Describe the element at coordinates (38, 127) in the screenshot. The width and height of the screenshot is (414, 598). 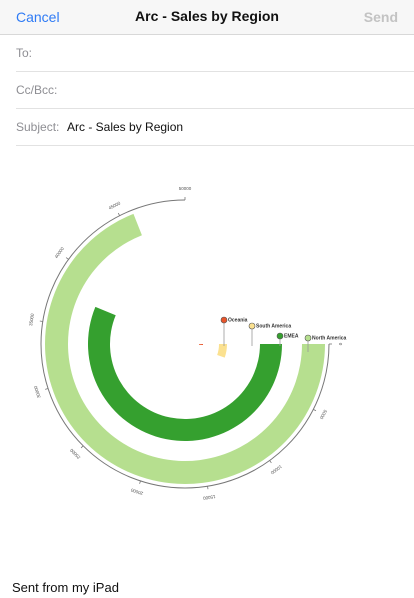
I see `subject-label: Subject:` at that location.